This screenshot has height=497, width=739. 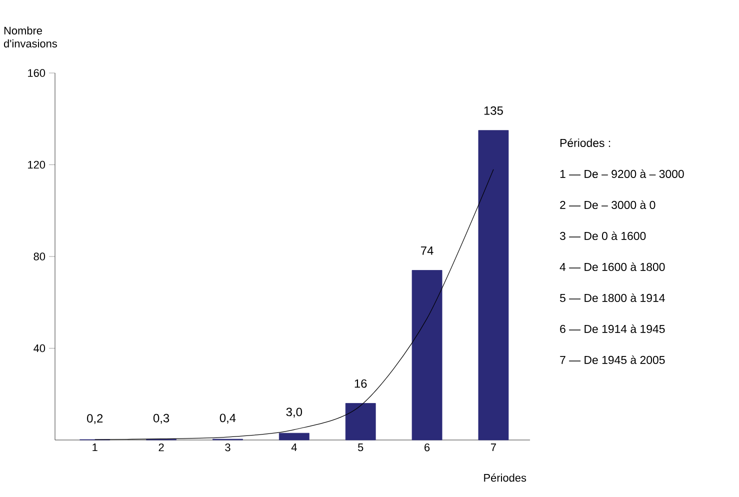 What do you see at coordinates (228, 419) in the screenshot?
I see `data-label: 0,4` at bounding box center [228, 419].